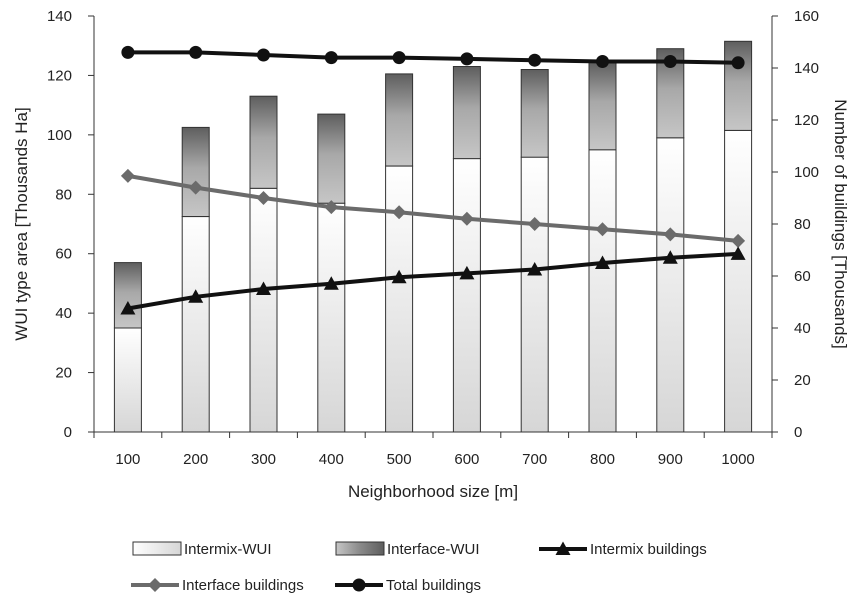 This screenshot has height=598, width=853. I want to click on y-right-tick-label: 80, so click(802, 224).